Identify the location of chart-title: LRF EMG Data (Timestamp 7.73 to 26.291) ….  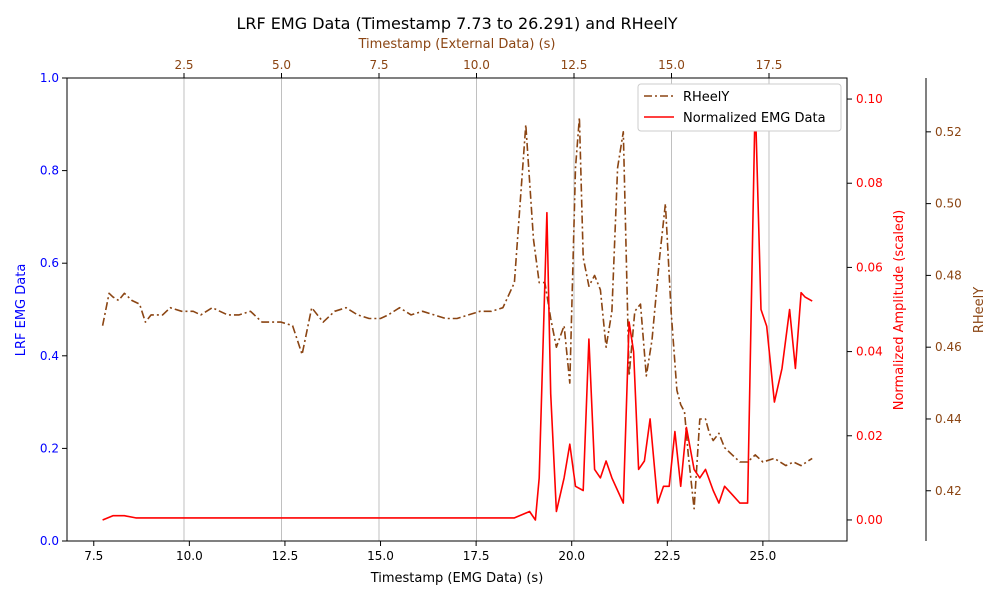
(456, 23).